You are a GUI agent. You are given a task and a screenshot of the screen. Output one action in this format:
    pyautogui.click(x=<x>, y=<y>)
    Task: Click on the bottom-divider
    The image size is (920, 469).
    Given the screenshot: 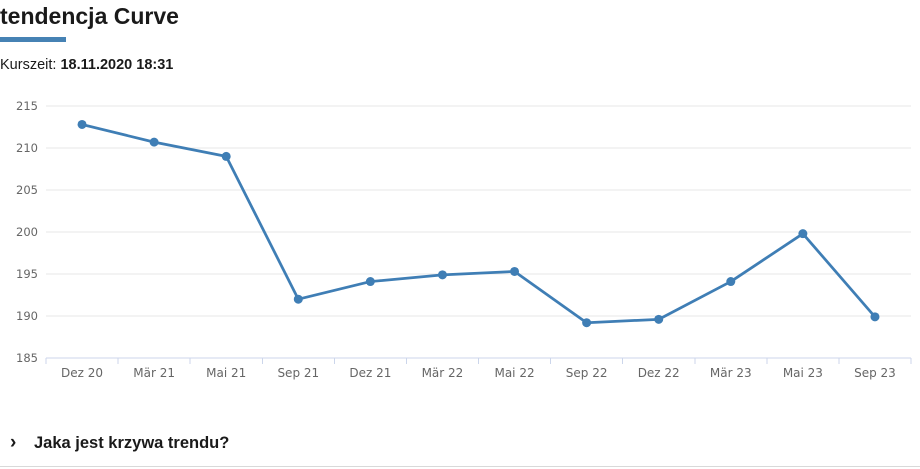 What is the action you would take?
    pyautogui.click(x=460, y=466)
    